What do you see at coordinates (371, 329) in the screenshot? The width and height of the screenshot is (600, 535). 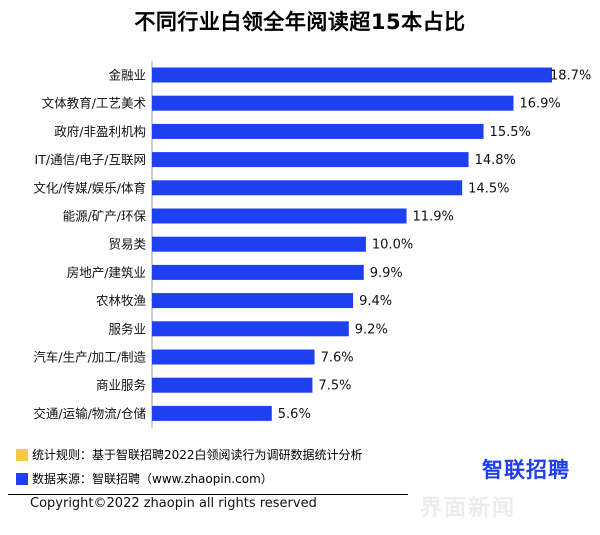 I see `value-label: 9.2%` at bounding box center [371, 329].